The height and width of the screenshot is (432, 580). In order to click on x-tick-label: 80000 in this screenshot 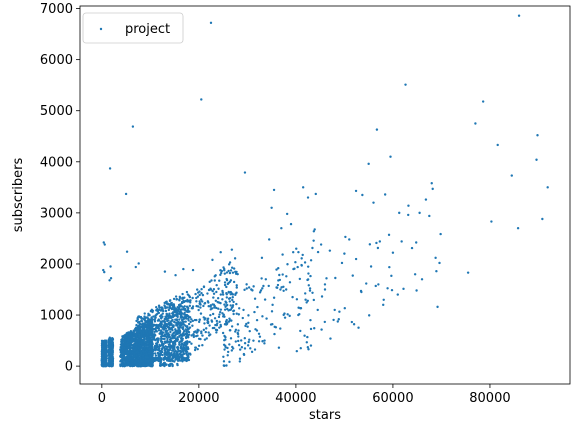, I will do `click(489, 398)`.